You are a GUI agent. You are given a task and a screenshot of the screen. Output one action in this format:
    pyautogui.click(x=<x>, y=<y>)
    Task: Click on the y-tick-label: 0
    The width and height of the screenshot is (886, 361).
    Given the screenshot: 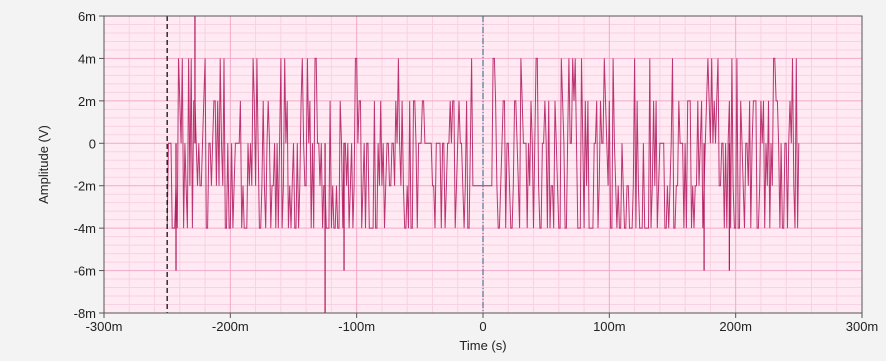 What is the action you would take?
    pyautogui.click(x=92, y=143)
    